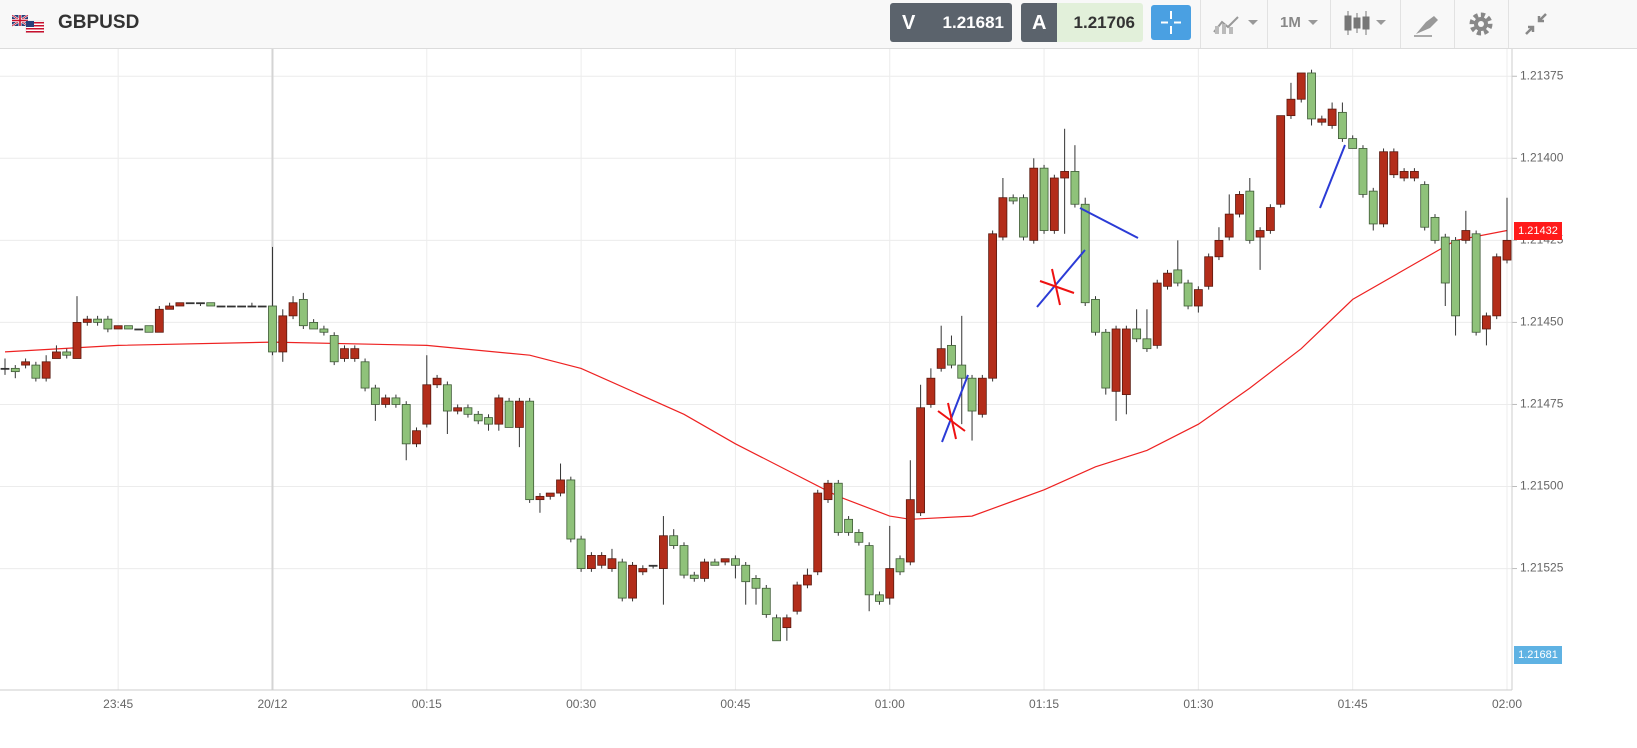 This screenshot has width=1637, height=748. What do you see at coordinates (1542, 157) in the screenshot?
I see `y-tick-label: 1.21400` at bounding box center [1542, 157].